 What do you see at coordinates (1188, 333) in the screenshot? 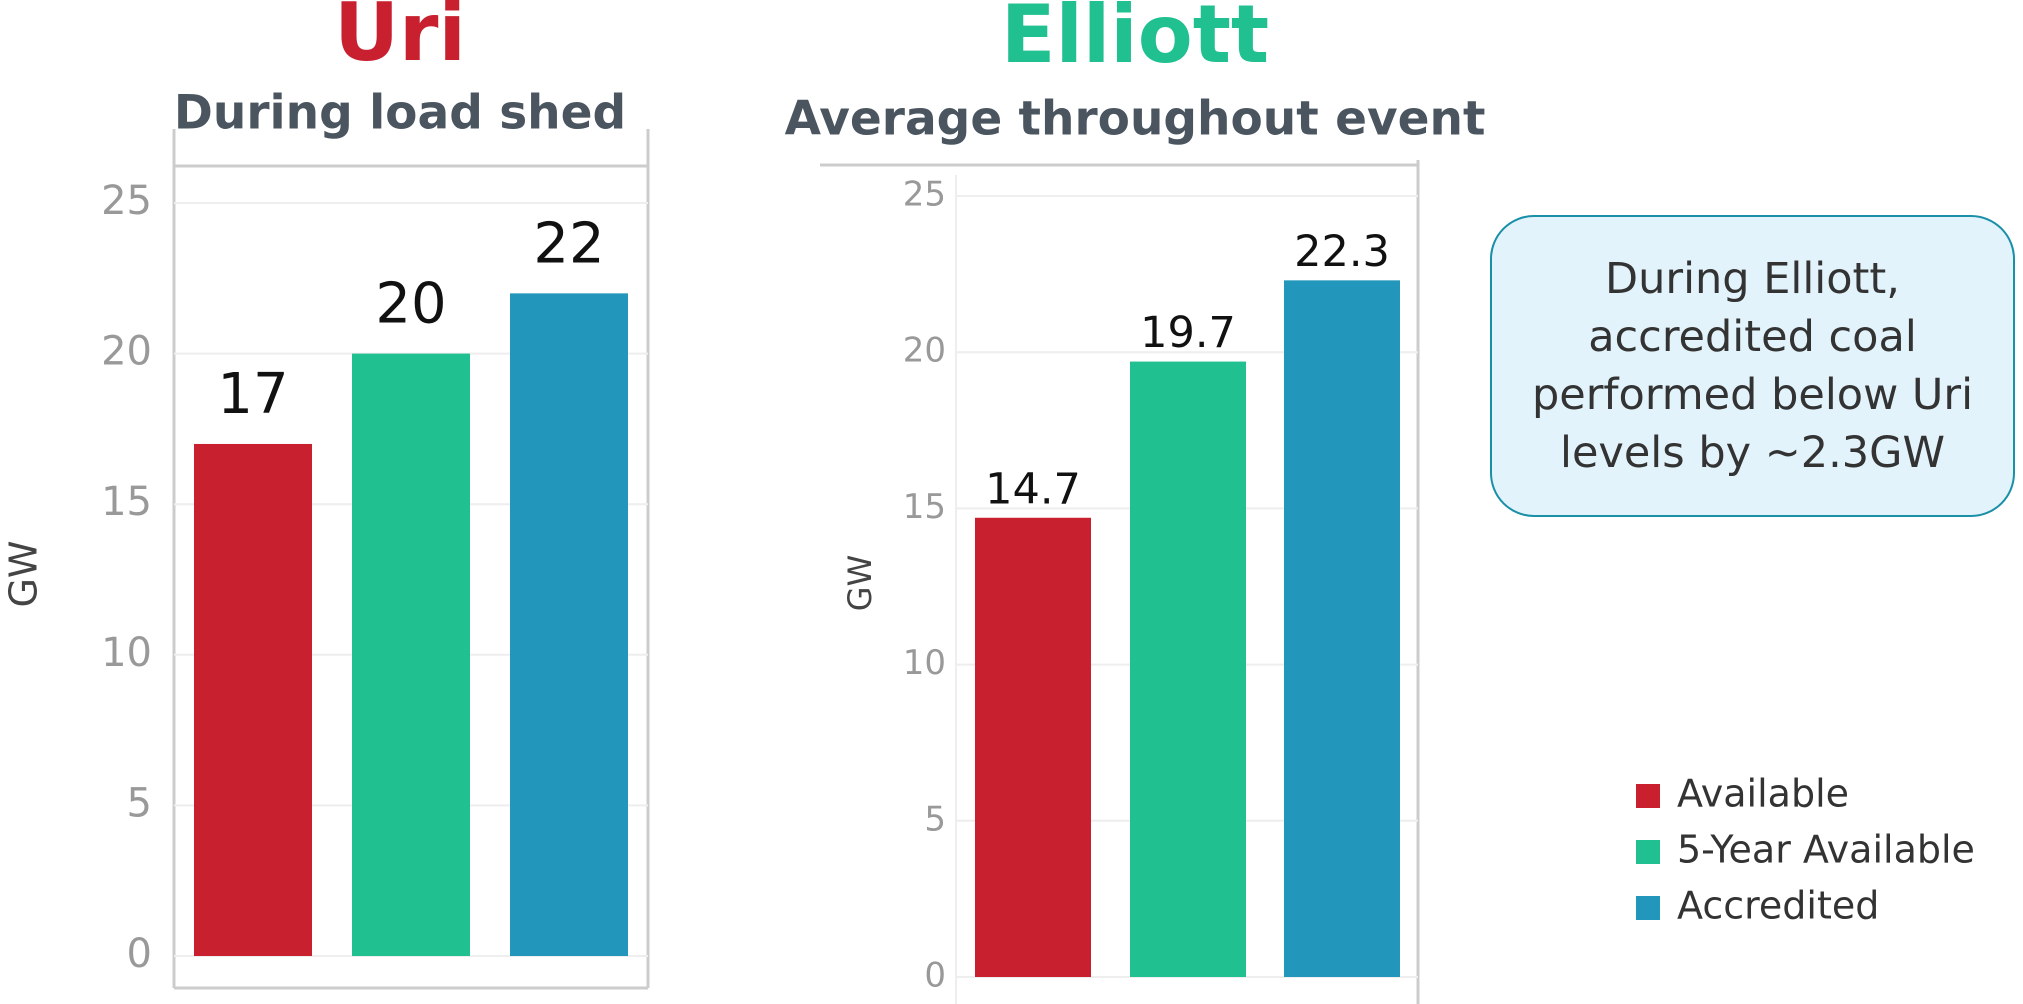
I see `data-label: 19.7` at bounding box center [1188, 333].